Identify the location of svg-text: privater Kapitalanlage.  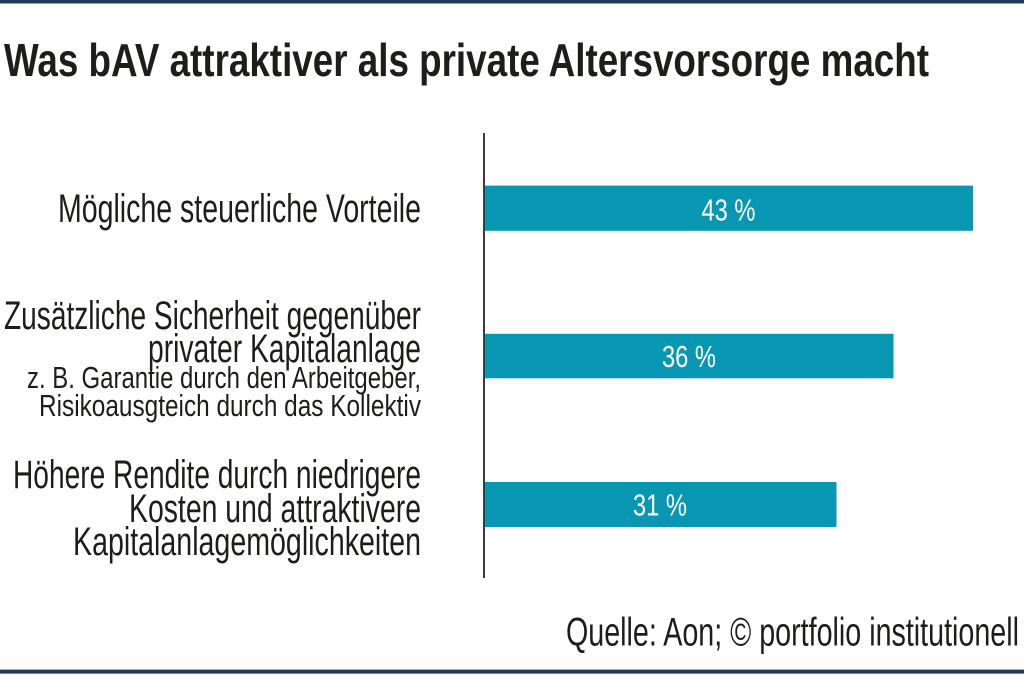
(284, 349).